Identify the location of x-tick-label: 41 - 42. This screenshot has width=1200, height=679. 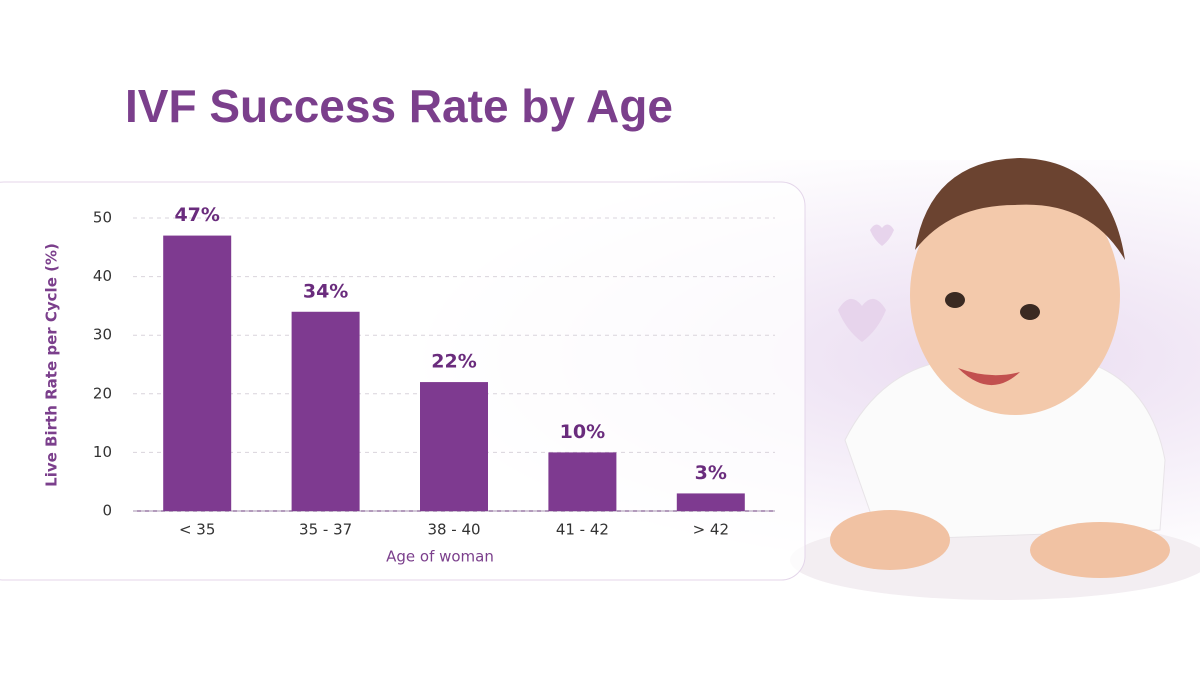
(582, 530).